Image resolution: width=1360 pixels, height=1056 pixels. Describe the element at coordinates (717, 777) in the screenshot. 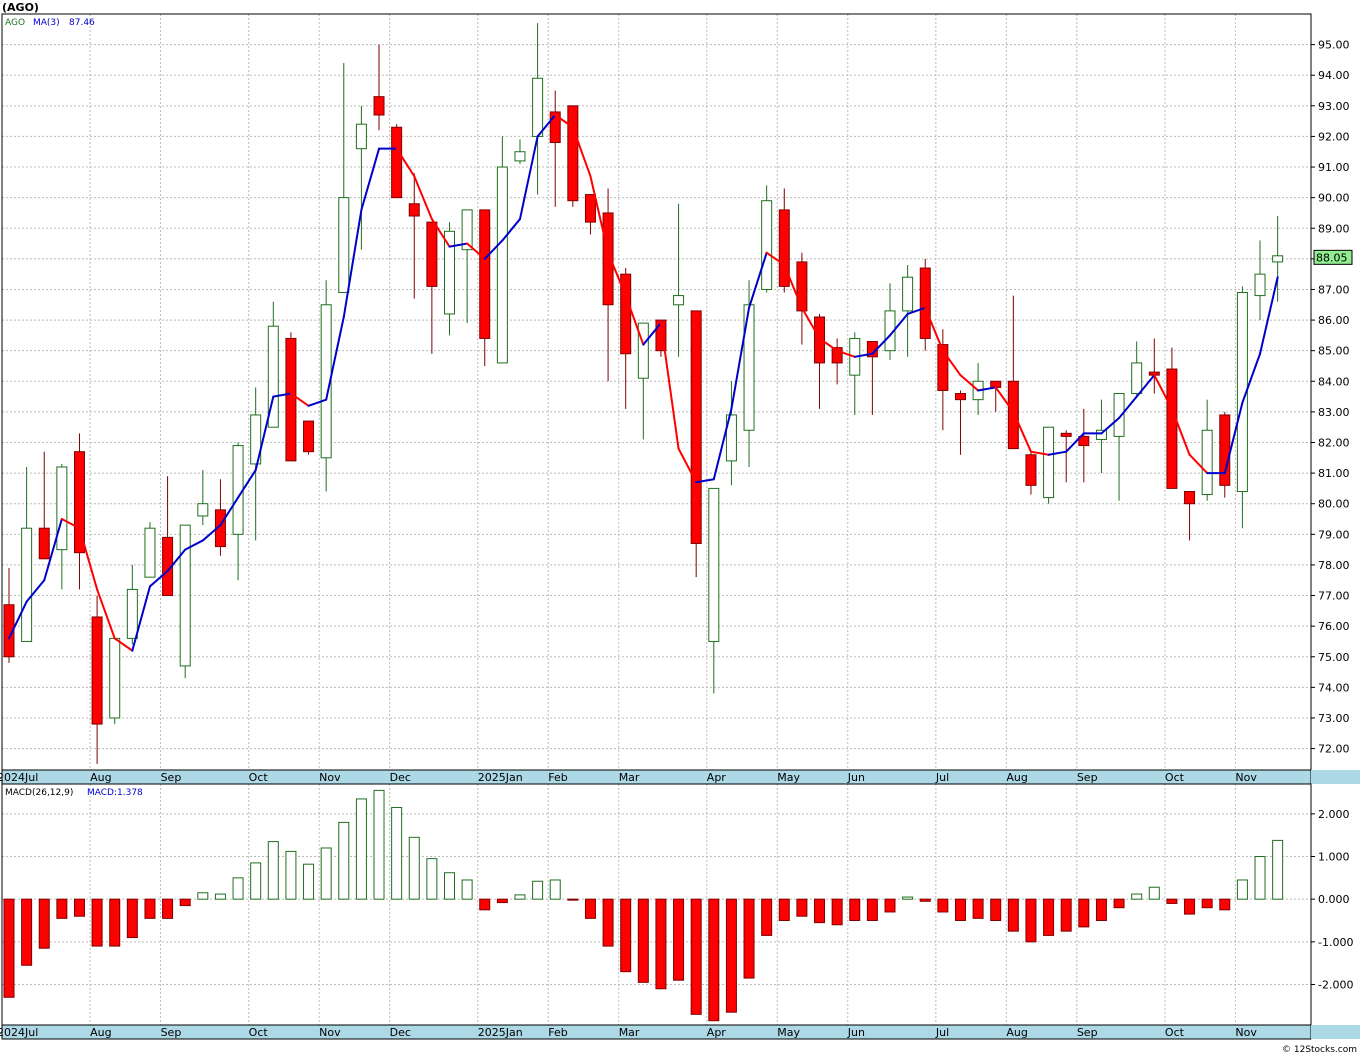

I see `price-date-label: Apr` at that location.